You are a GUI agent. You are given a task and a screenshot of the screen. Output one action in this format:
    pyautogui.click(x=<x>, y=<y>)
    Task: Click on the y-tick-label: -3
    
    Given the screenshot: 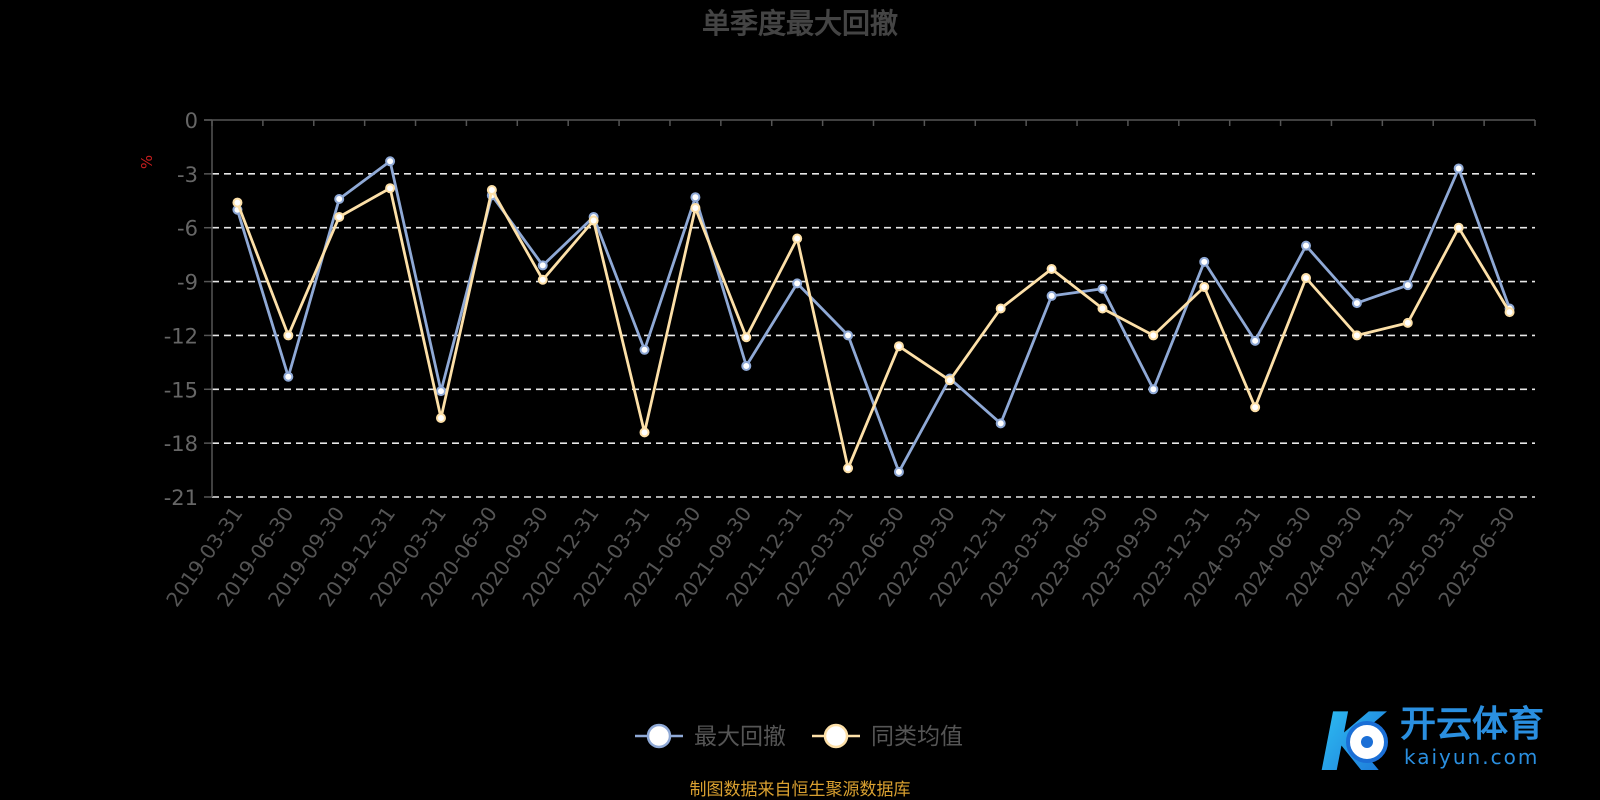 What is the action you would take?
    pyautogui.click(x=187, y=175)
    